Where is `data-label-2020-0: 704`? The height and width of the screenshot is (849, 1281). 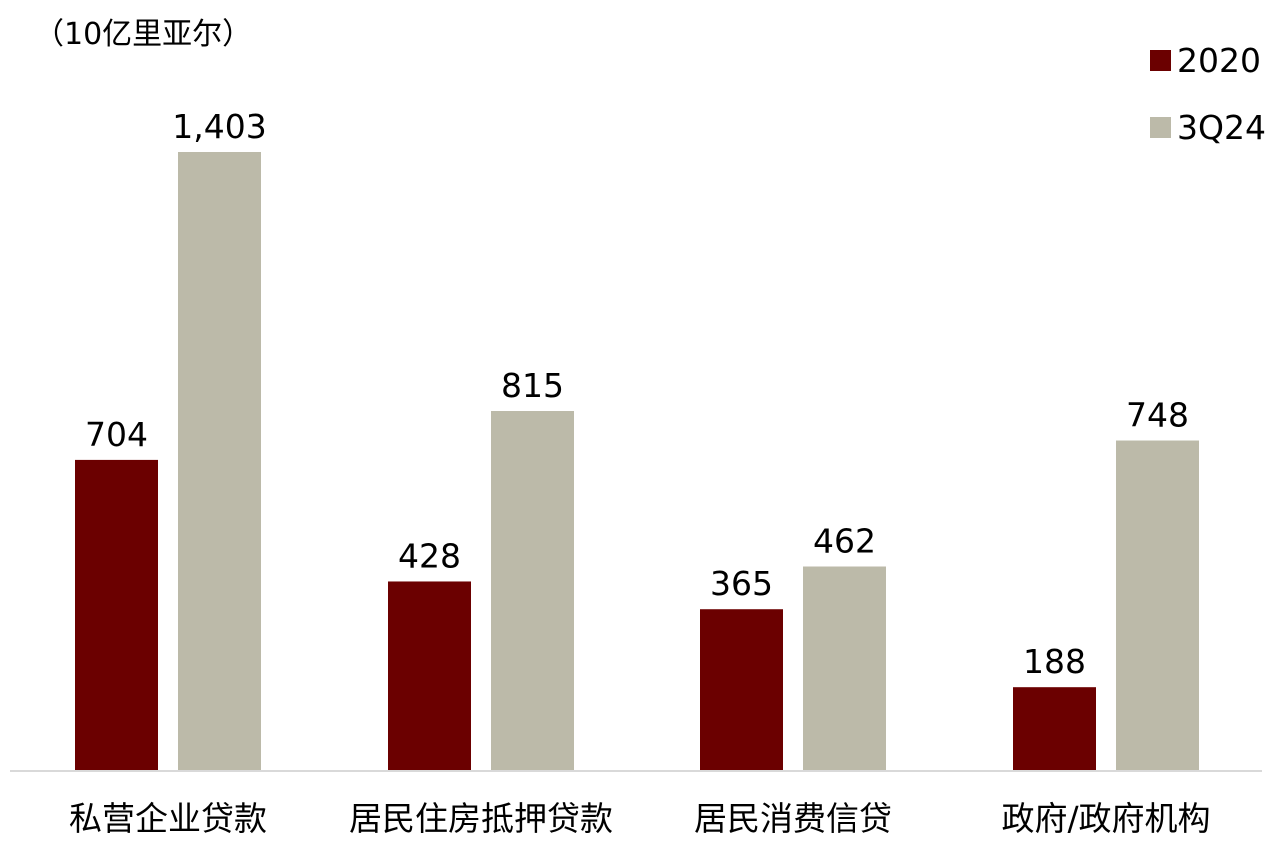
data-label-2020-0: 704 is located at coordinates (116, 434).